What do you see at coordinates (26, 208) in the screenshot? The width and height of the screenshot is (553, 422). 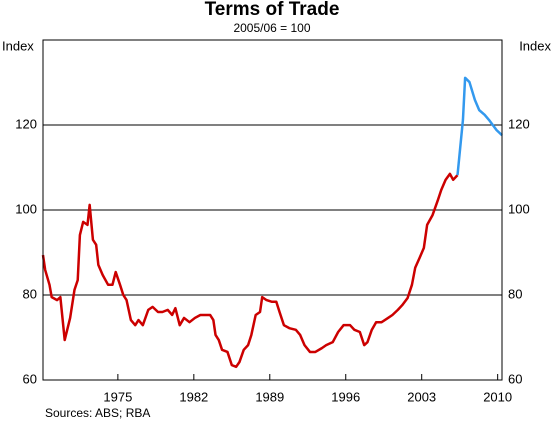 I see `y-tick-label: 100` at bounding box center [26, 208].